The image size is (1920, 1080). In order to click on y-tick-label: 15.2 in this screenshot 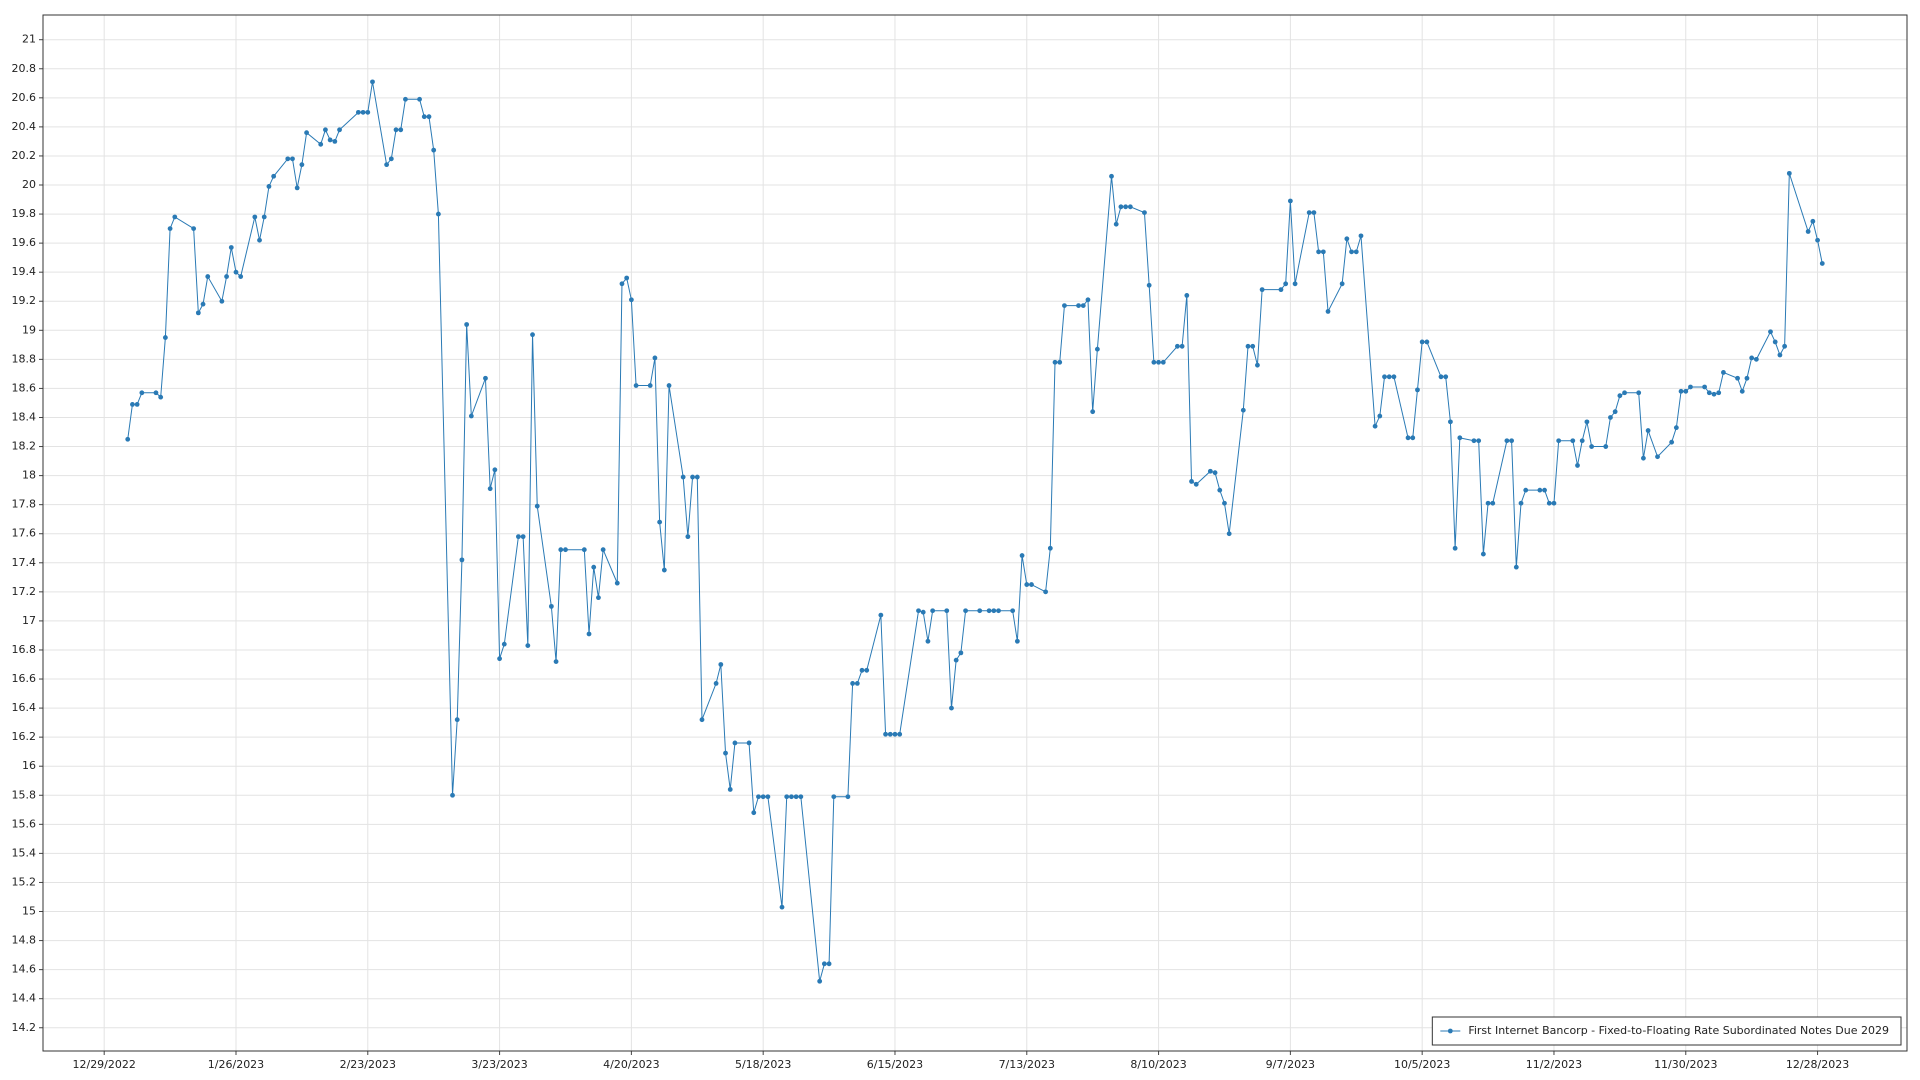, I will do `click(24, 881)`.